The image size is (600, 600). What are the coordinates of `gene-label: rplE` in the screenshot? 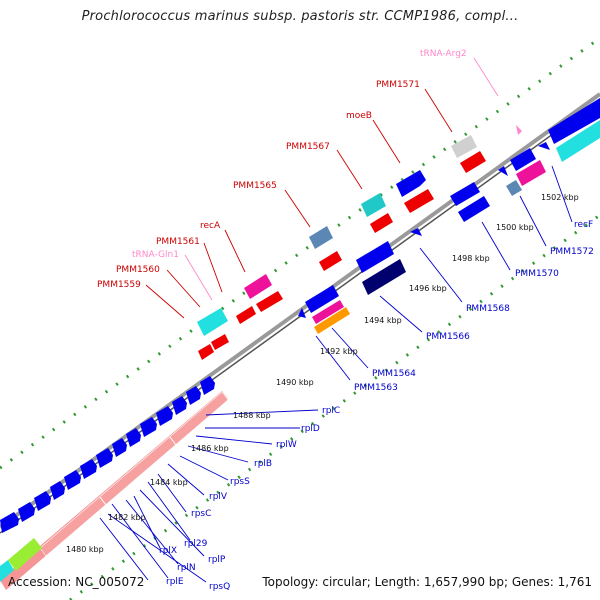 It's located at (175, 582).